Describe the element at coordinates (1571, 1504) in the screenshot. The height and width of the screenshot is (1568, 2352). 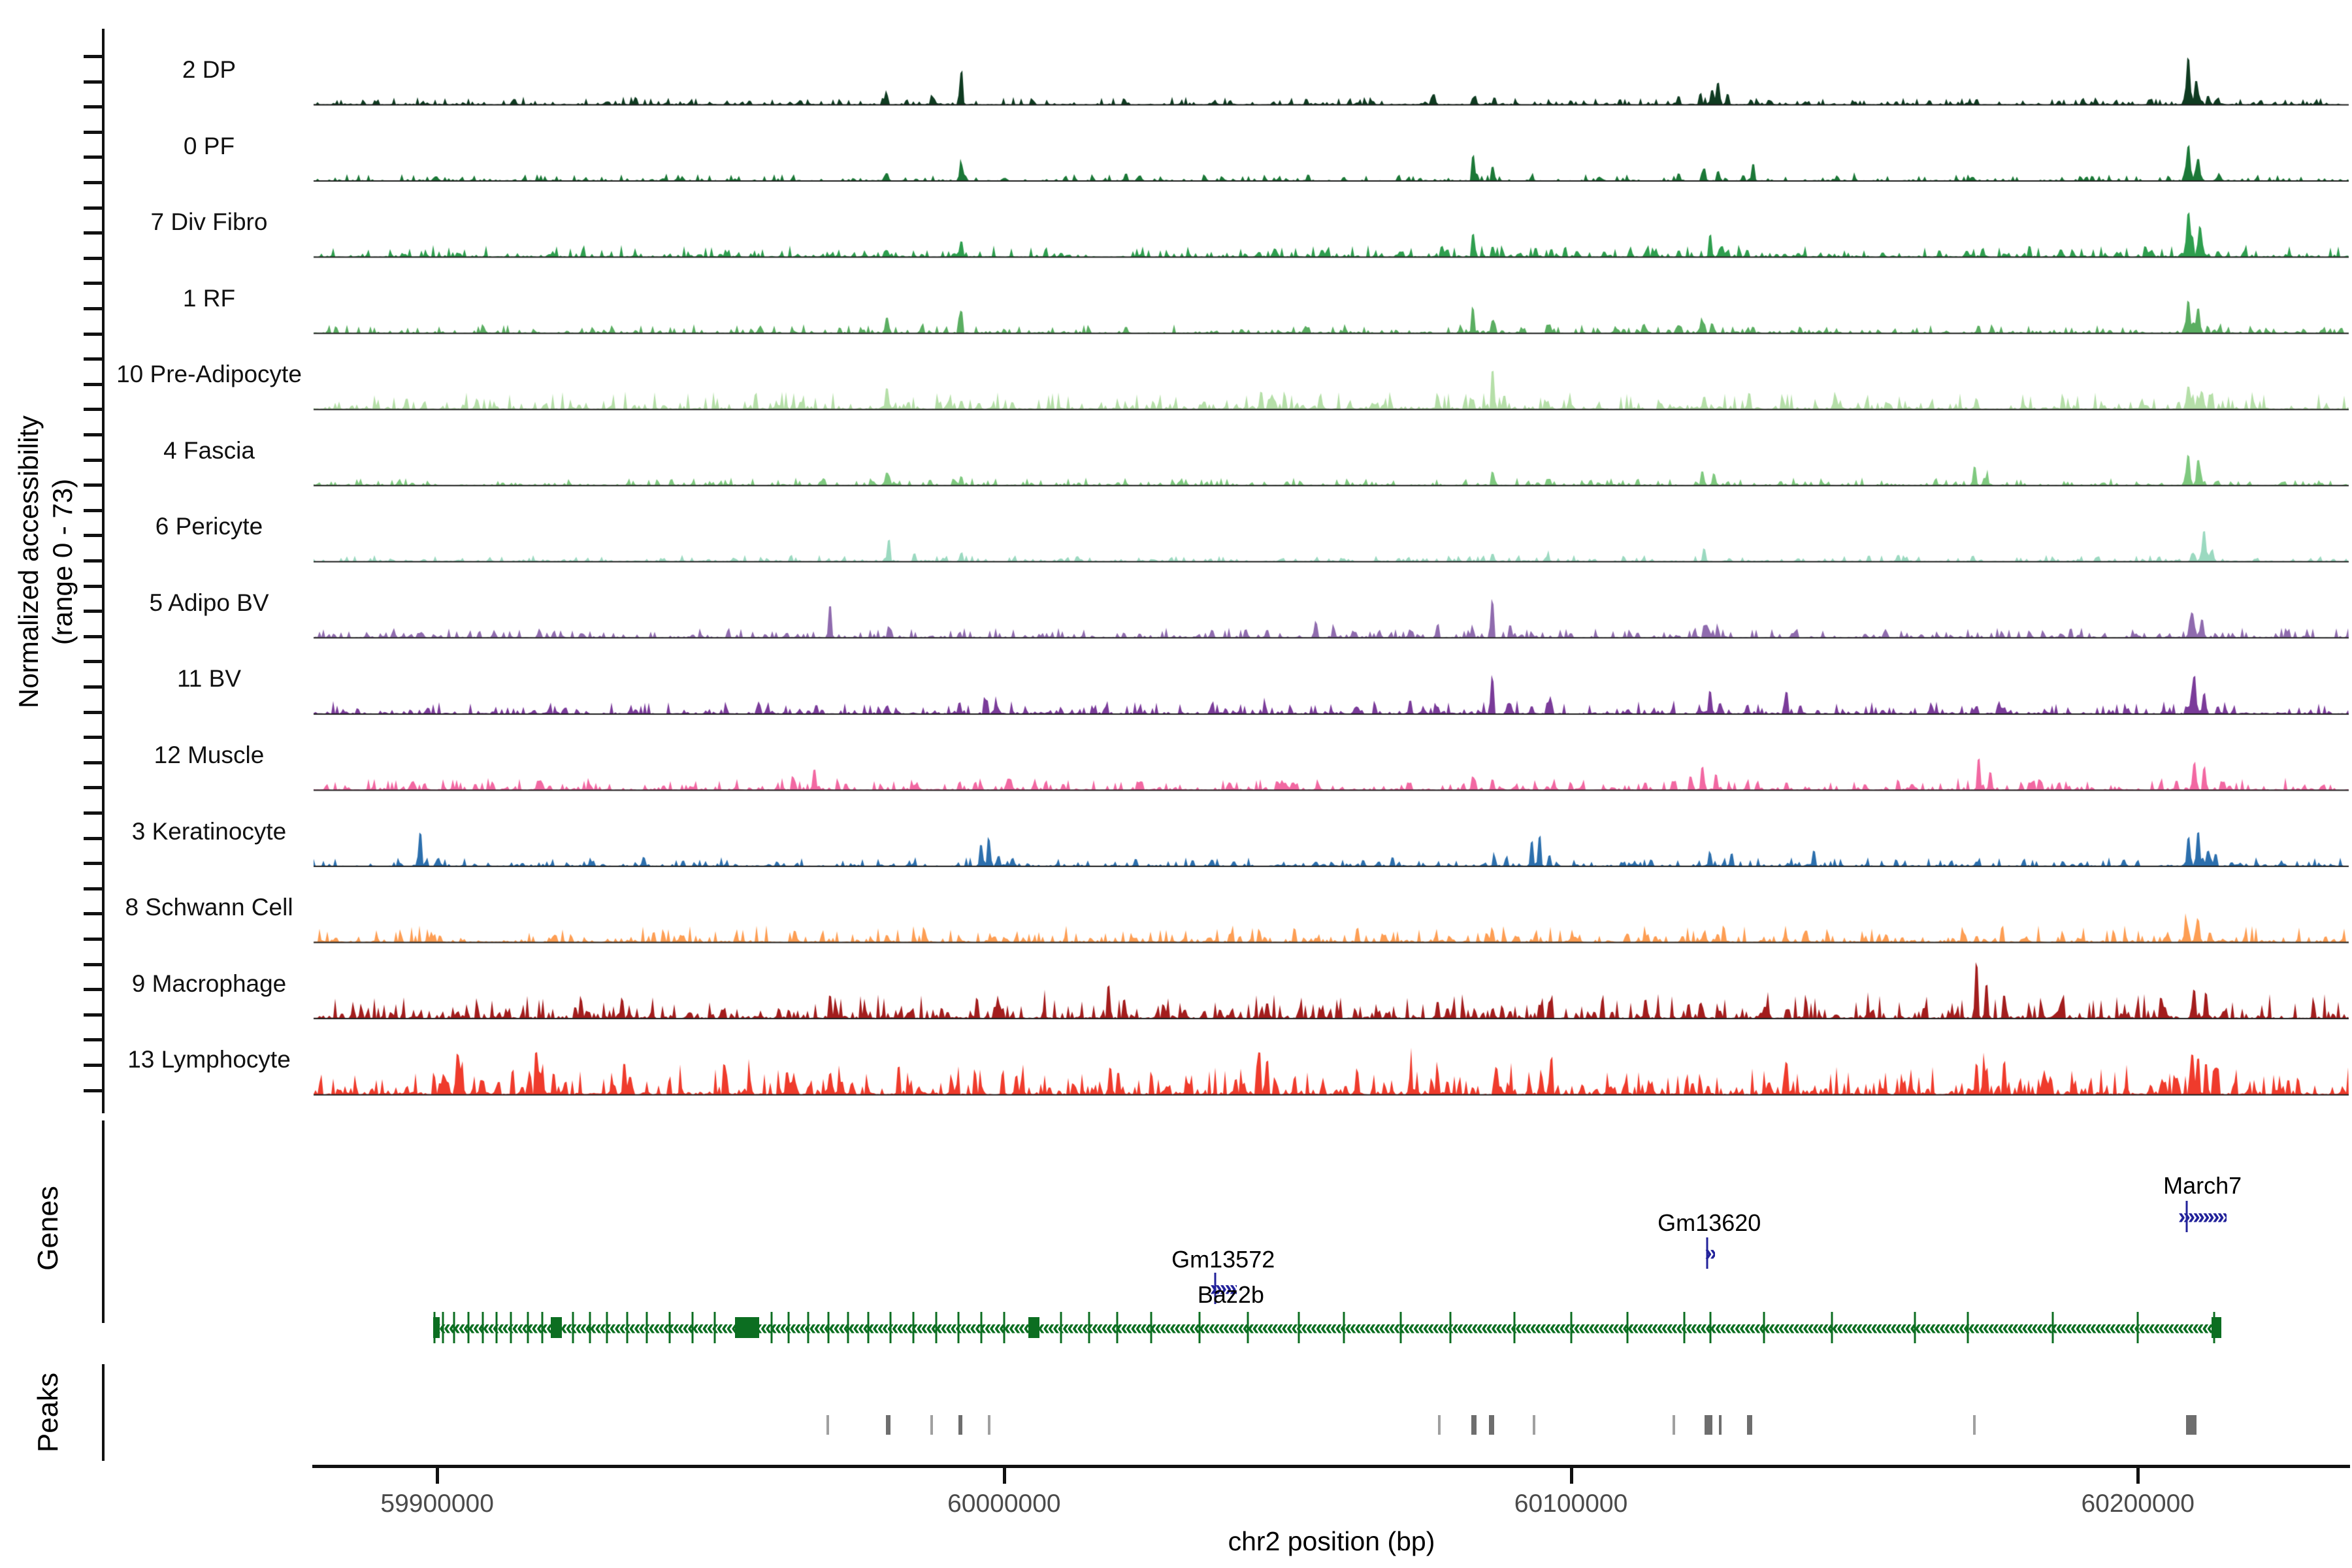
I see `x-axis-tick-label: 60100000` at that location.